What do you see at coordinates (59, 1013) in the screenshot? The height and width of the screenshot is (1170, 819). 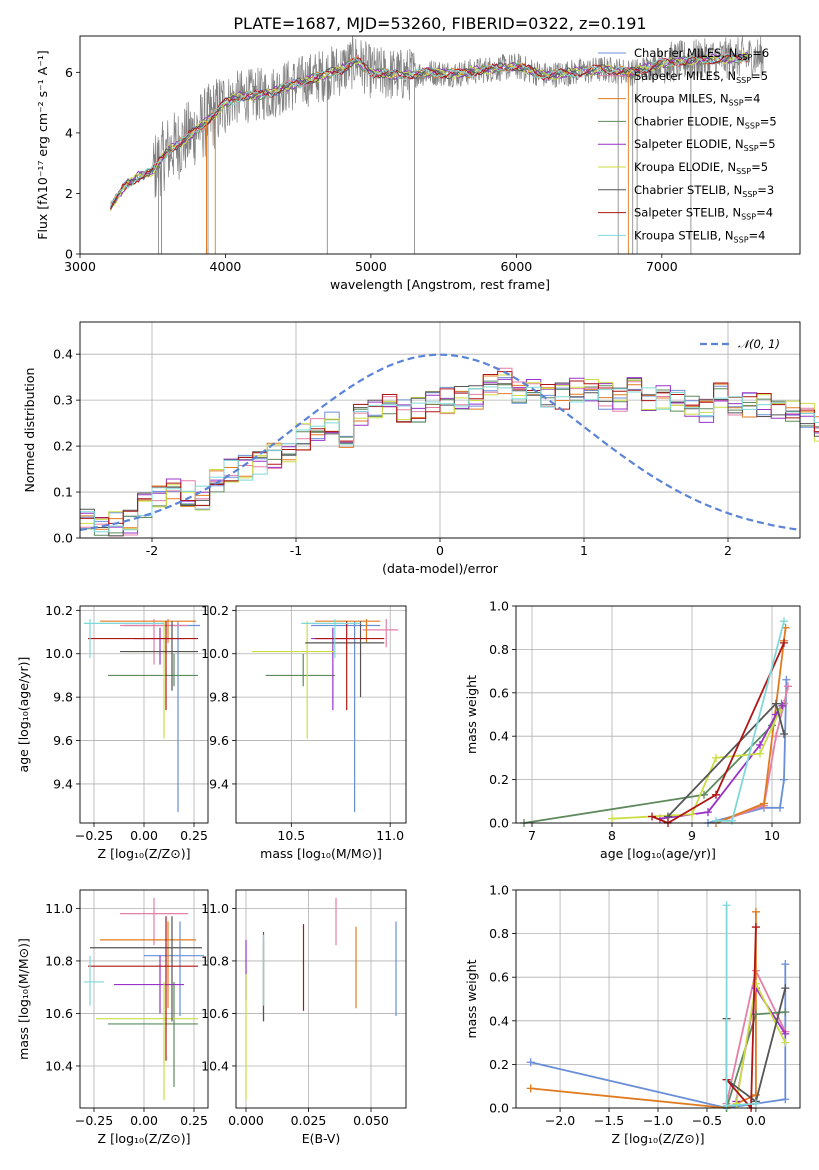 I see `Z-mass-ytick-label: 10.6` at bounding box center [59, 1013].